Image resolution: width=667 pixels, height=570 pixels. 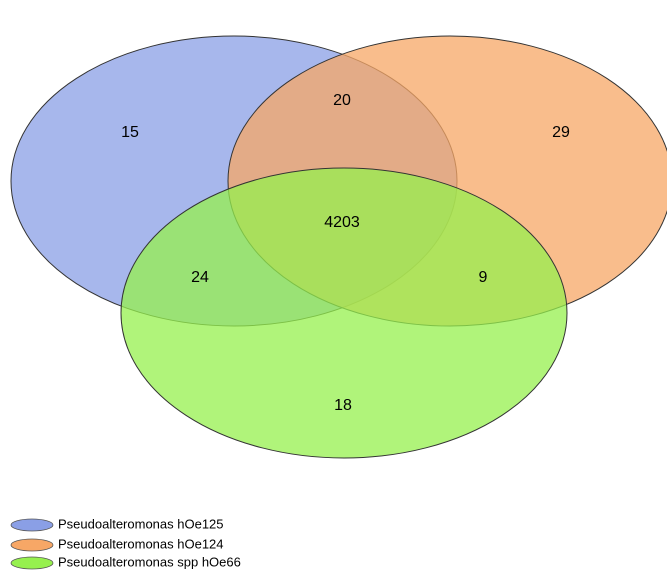 I want to click on region-hoe124-only-label: 29, so click(x=561, y=132).